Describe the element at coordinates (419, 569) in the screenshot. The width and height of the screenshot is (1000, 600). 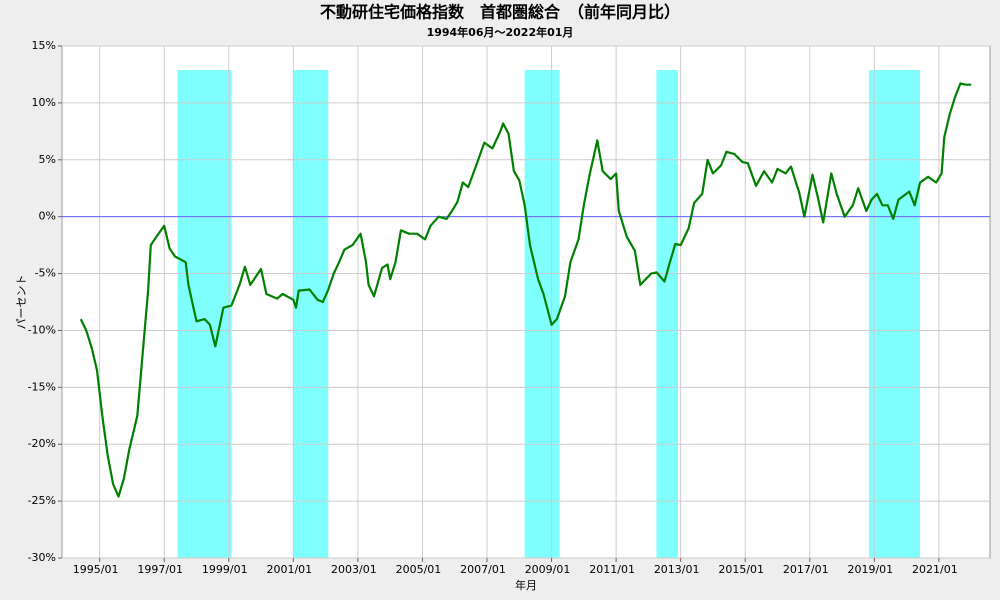
I see `x-tick-label: 2005/01` at that location.